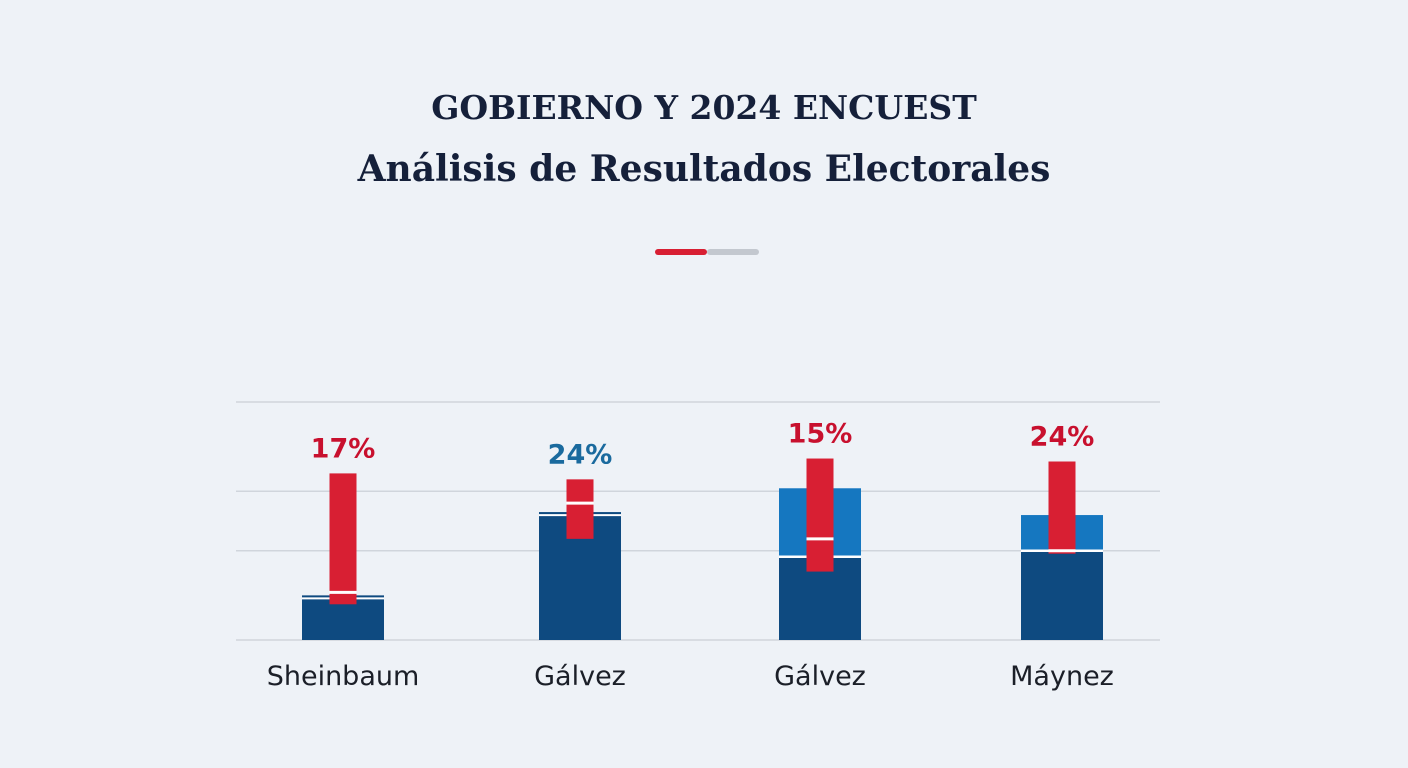  What do you see at coordinates (733, 252) in the screenshot?
I see `divider-accent-gray` at bounding box center [733, 252].